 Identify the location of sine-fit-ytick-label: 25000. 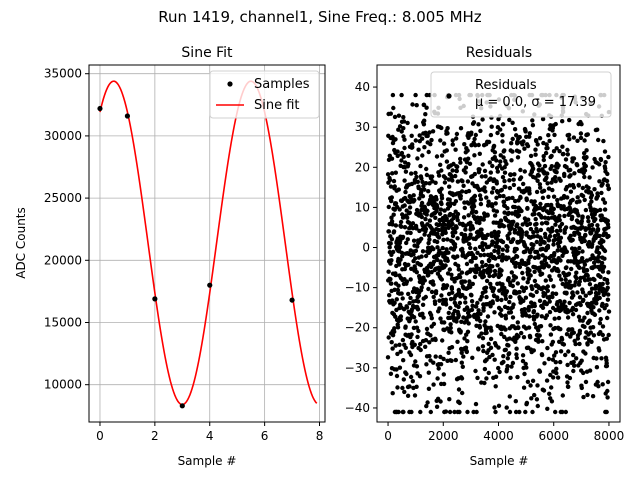
(63, 198).